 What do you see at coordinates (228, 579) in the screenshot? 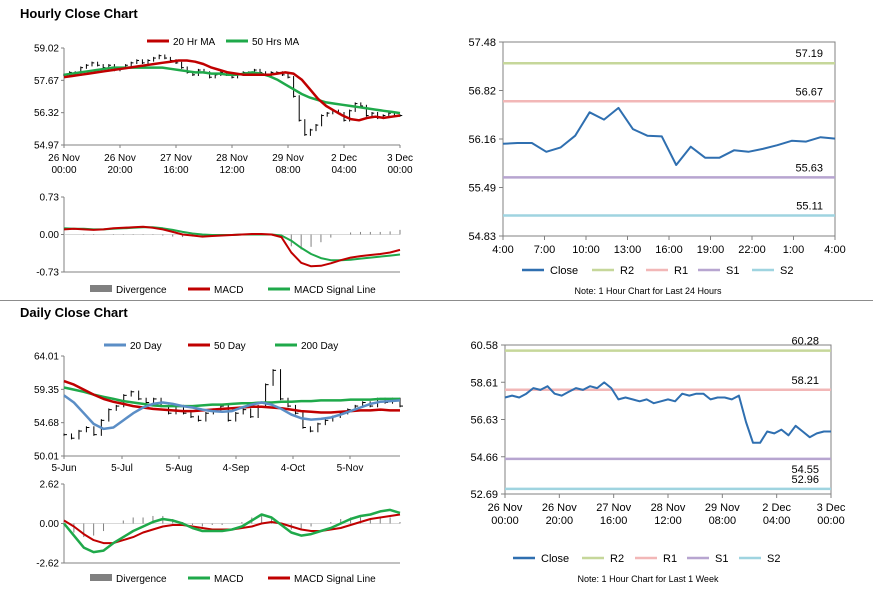
I see `daily-macd-legend-macd-label: MACD` at bounding box center [228, 579].